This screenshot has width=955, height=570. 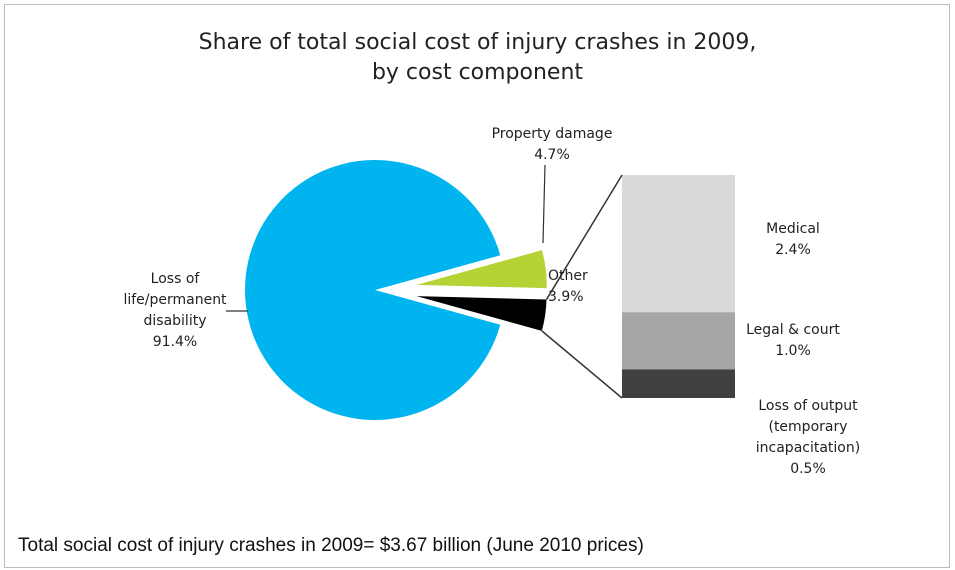 What do you see at coordinates (678, 341) in the screenshot?
I see `breakdown-bar-legal` at bounding box center [678, 341].